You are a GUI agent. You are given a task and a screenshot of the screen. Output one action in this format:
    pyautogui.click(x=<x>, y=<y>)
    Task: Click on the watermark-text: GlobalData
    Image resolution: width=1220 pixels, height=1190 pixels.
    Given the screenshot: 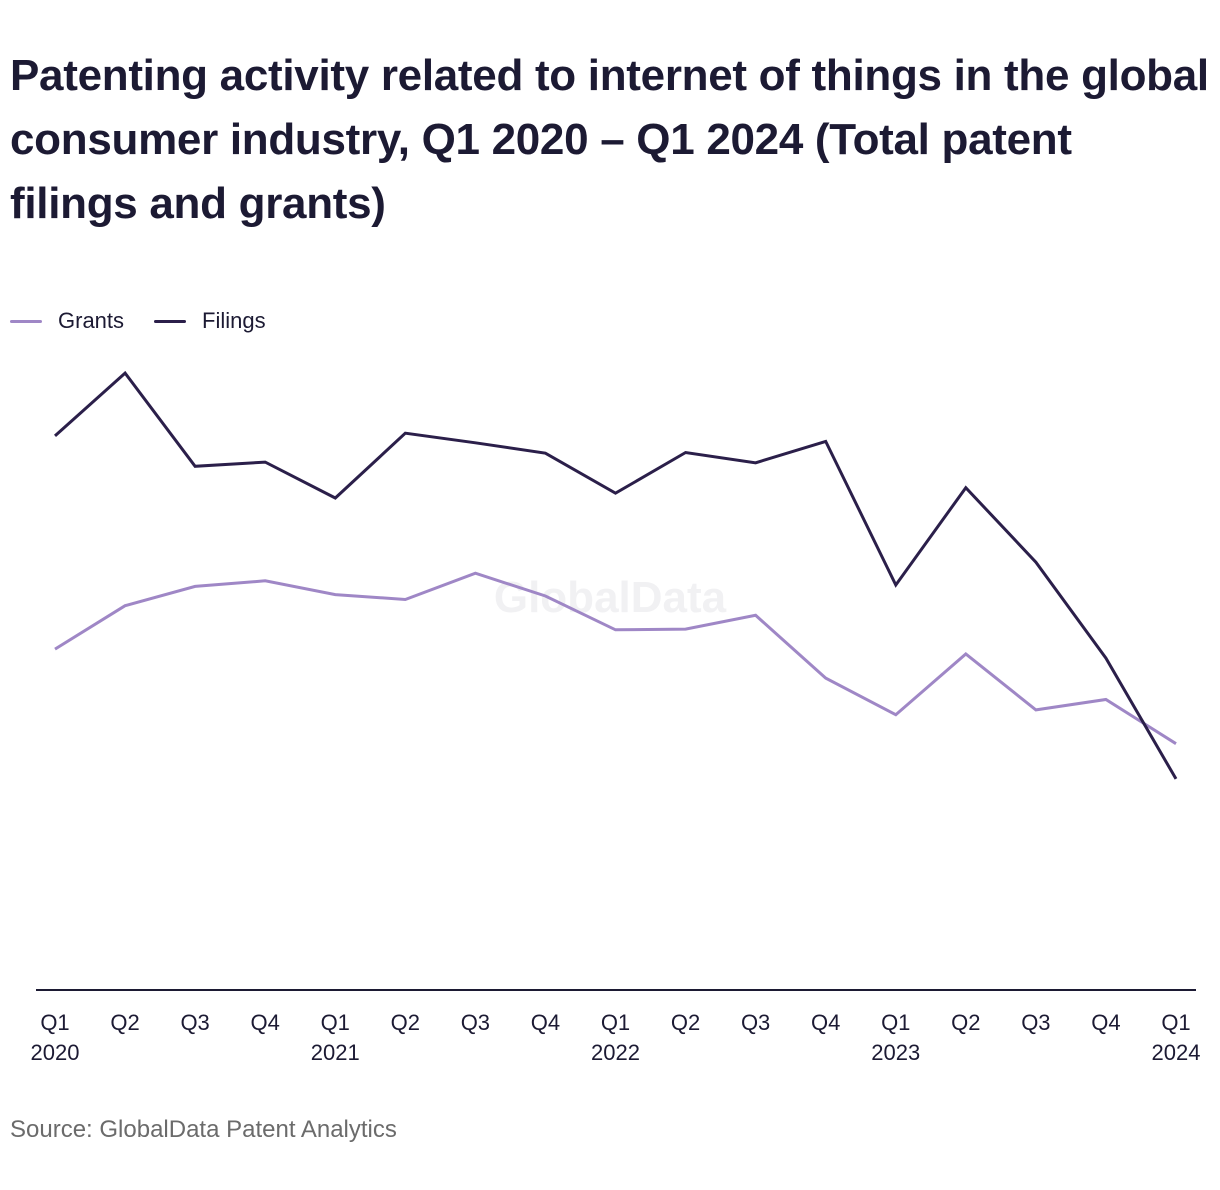 What is the action you would take?
    pyautogui.click(x=610, y=597)
    